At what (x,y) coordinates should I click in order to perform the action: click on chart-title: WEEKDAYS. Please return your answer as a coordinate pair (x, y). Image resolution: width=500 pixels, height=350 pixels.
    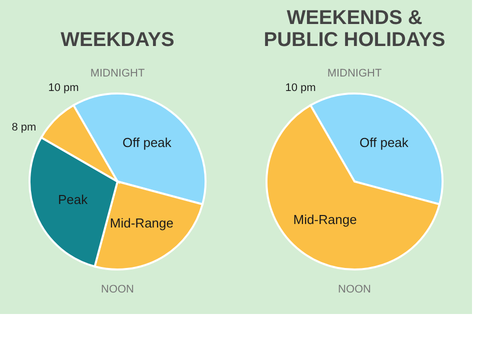
    Looking at the image, I should click on (117, 40).